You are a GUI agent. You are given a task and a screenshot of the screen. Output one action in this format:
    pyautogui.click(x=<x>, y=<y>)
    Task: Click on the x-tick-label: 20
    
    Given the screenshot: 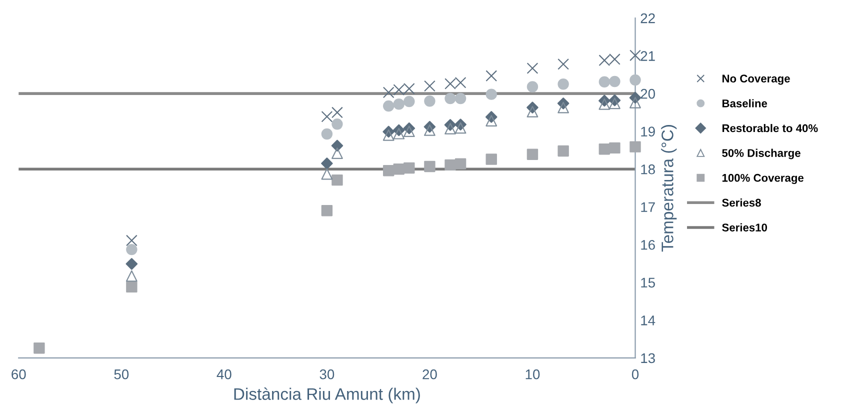 What is the action you would take?
    pyautogui.click(x=429, y=374)
    